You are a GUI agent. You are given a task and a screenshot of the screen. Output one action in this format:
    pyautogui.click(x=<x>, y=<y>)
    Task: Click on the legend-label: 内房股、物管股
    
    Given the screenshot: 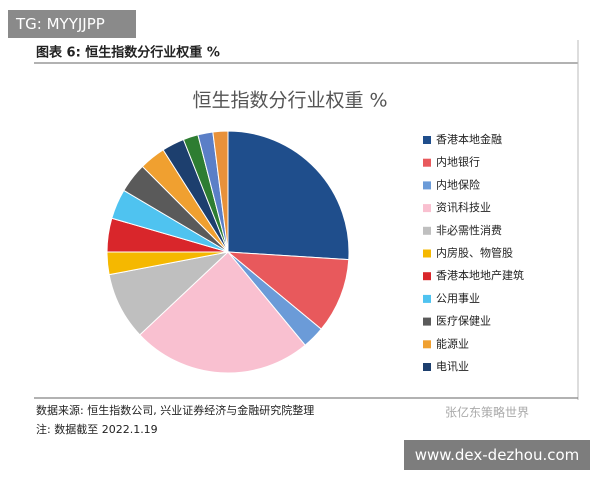 What is the action you would take?
    pyautogui.click(x=474, y=253)
    